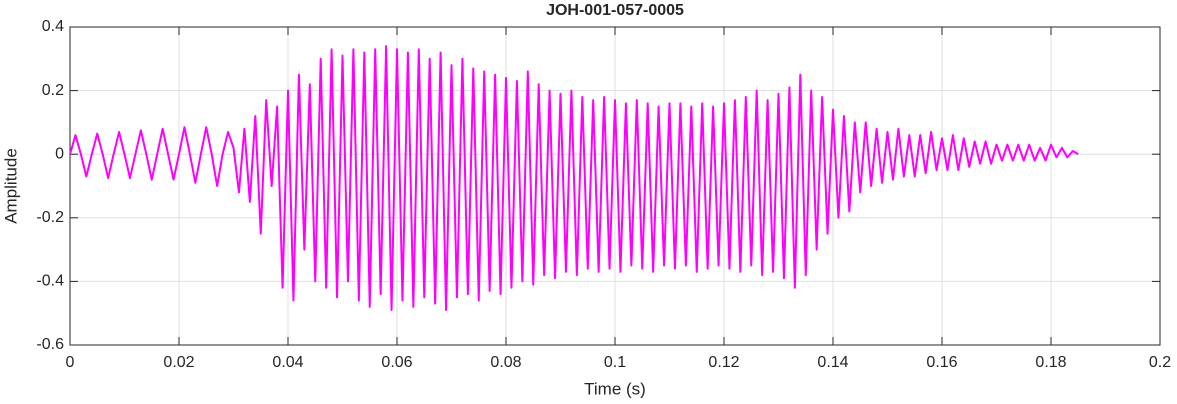  Describe the element at coordinates (287, 362) in the screenshot. I see `x-tick-label: 0.04` at that location.